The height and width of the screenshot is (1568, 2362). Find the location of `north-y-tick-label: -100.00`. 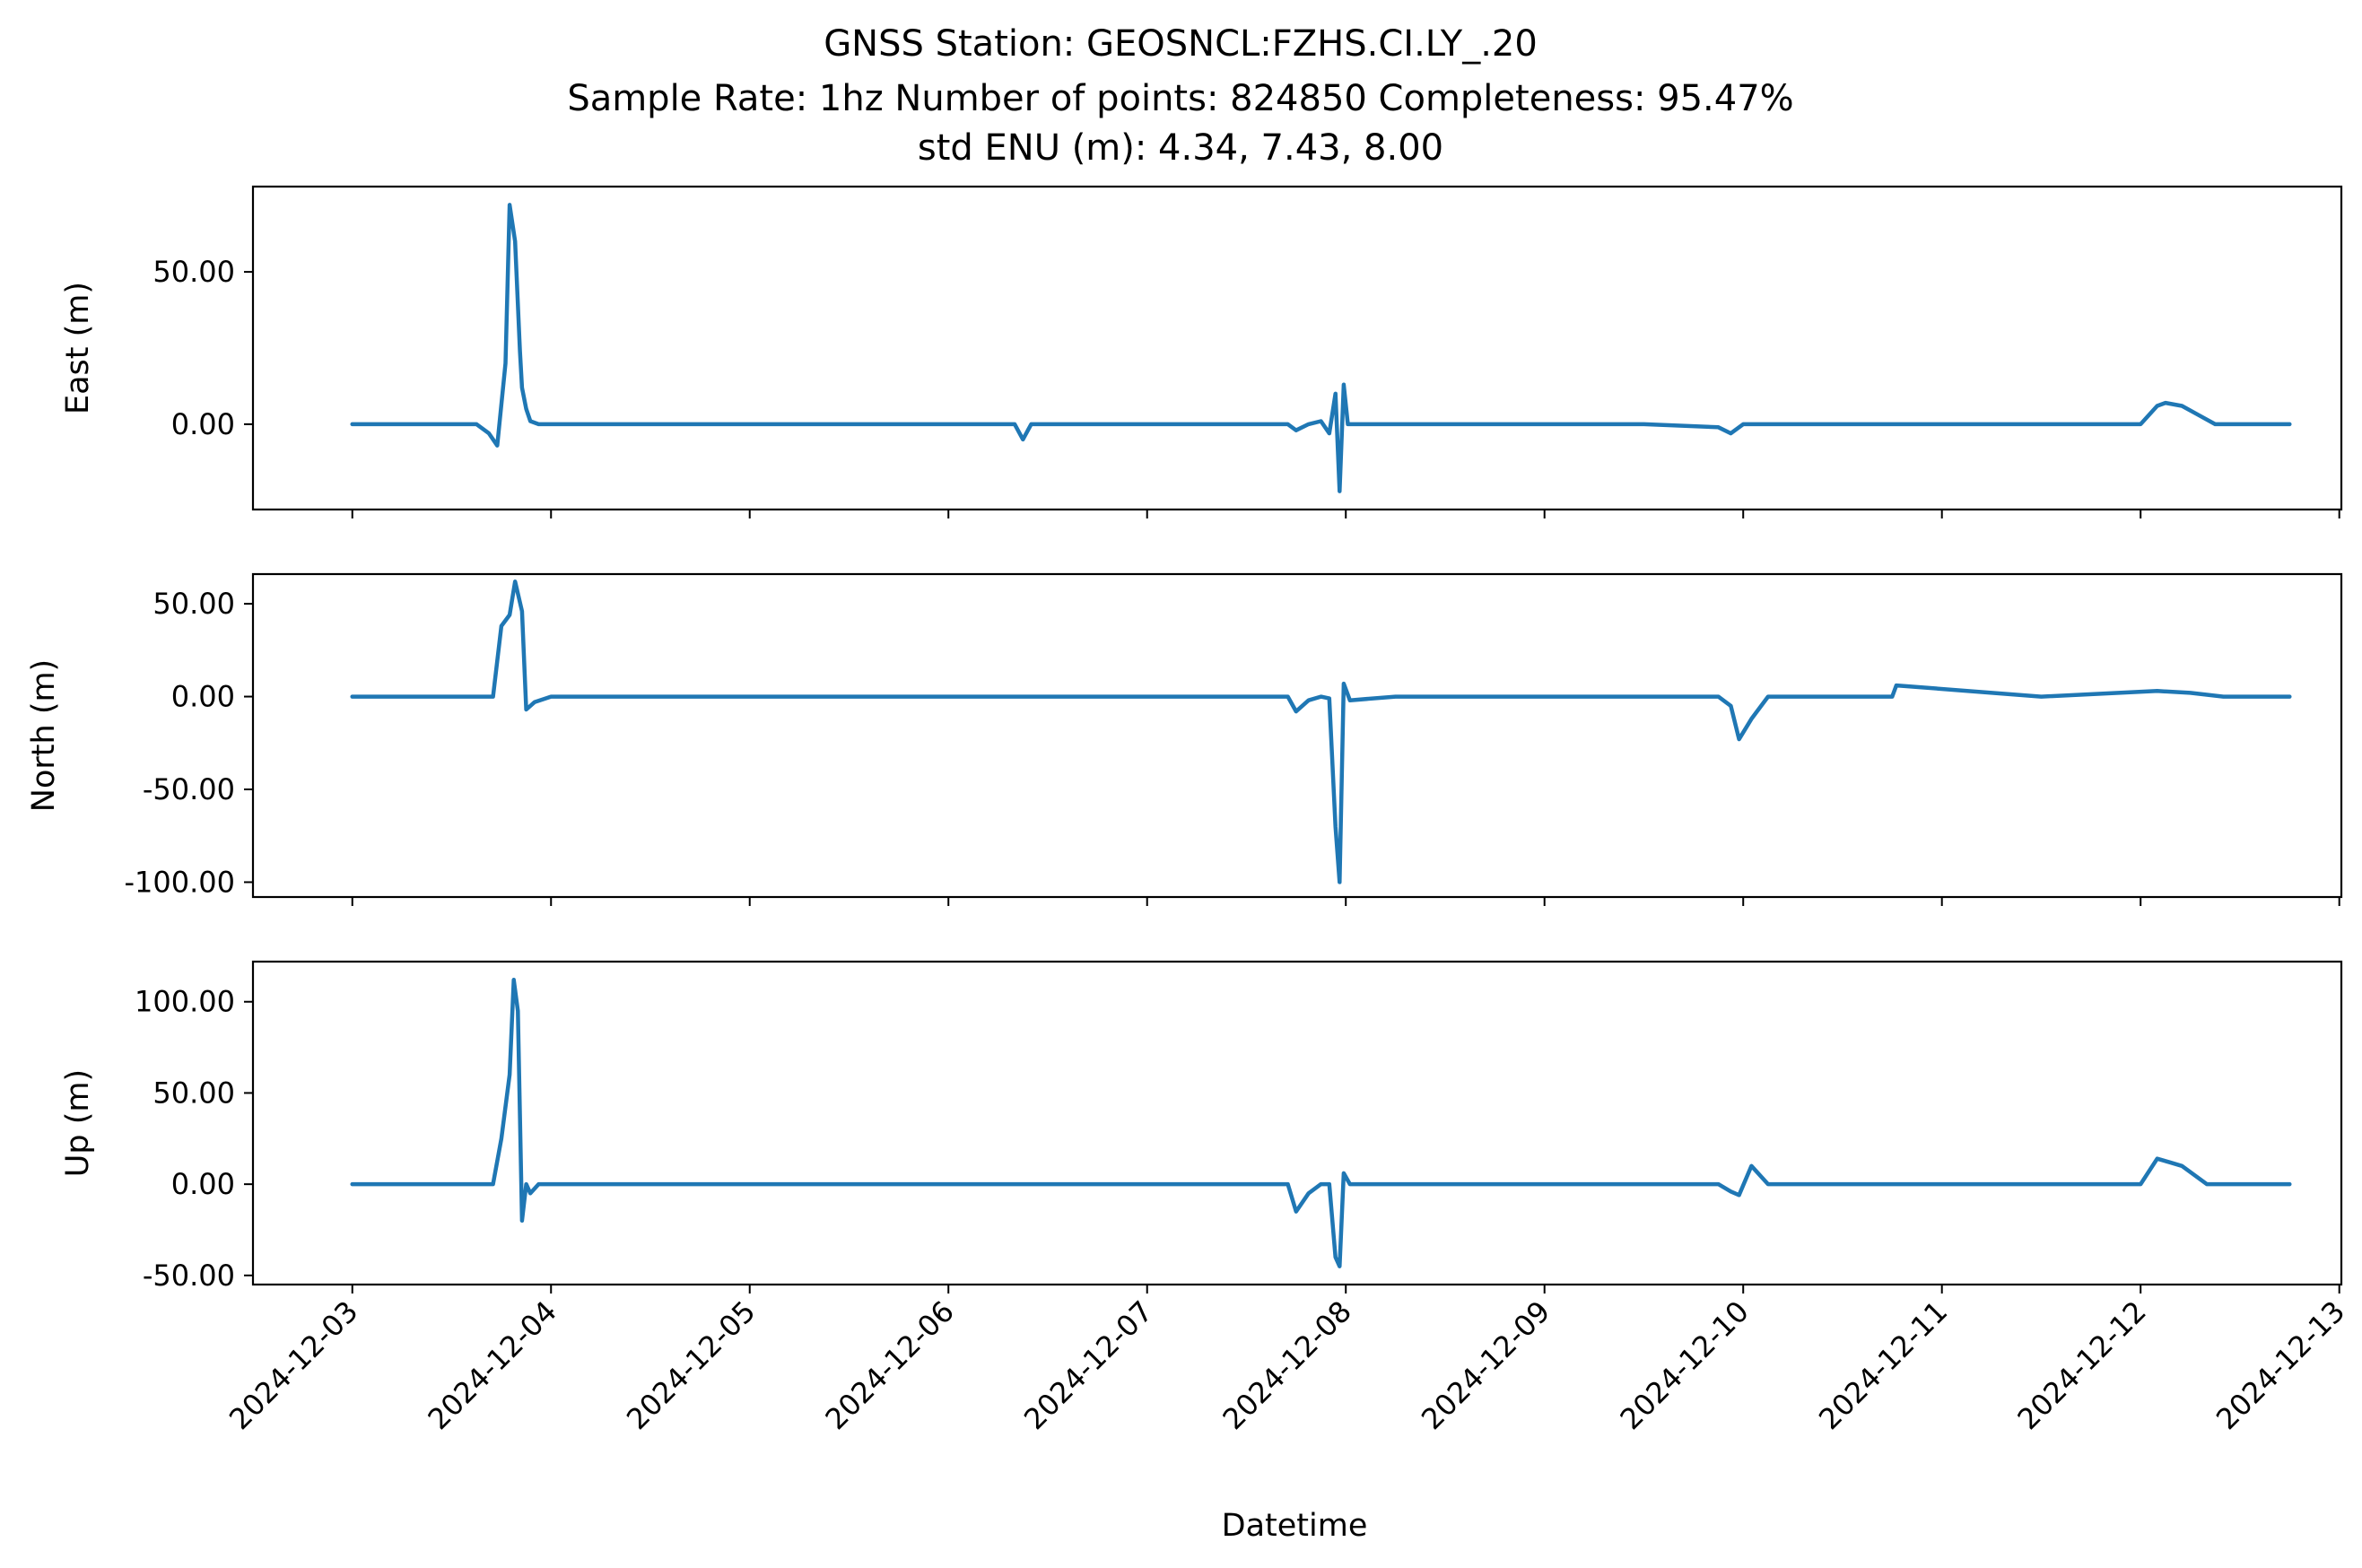

north-y-tick-label: -100.00 is located at coordinates (179, 882).